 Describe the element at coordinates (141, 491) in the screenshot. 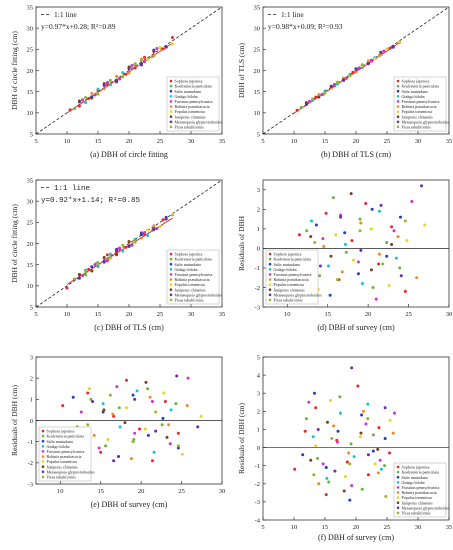

I see `x-tick-label: 20` at that location.